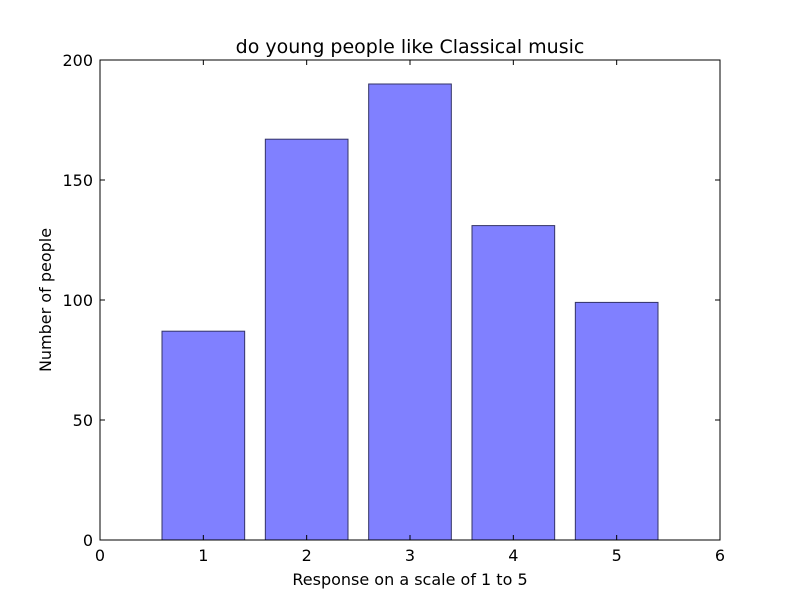  I want to click on x-tick-label-3: 3, so click(410, 555).